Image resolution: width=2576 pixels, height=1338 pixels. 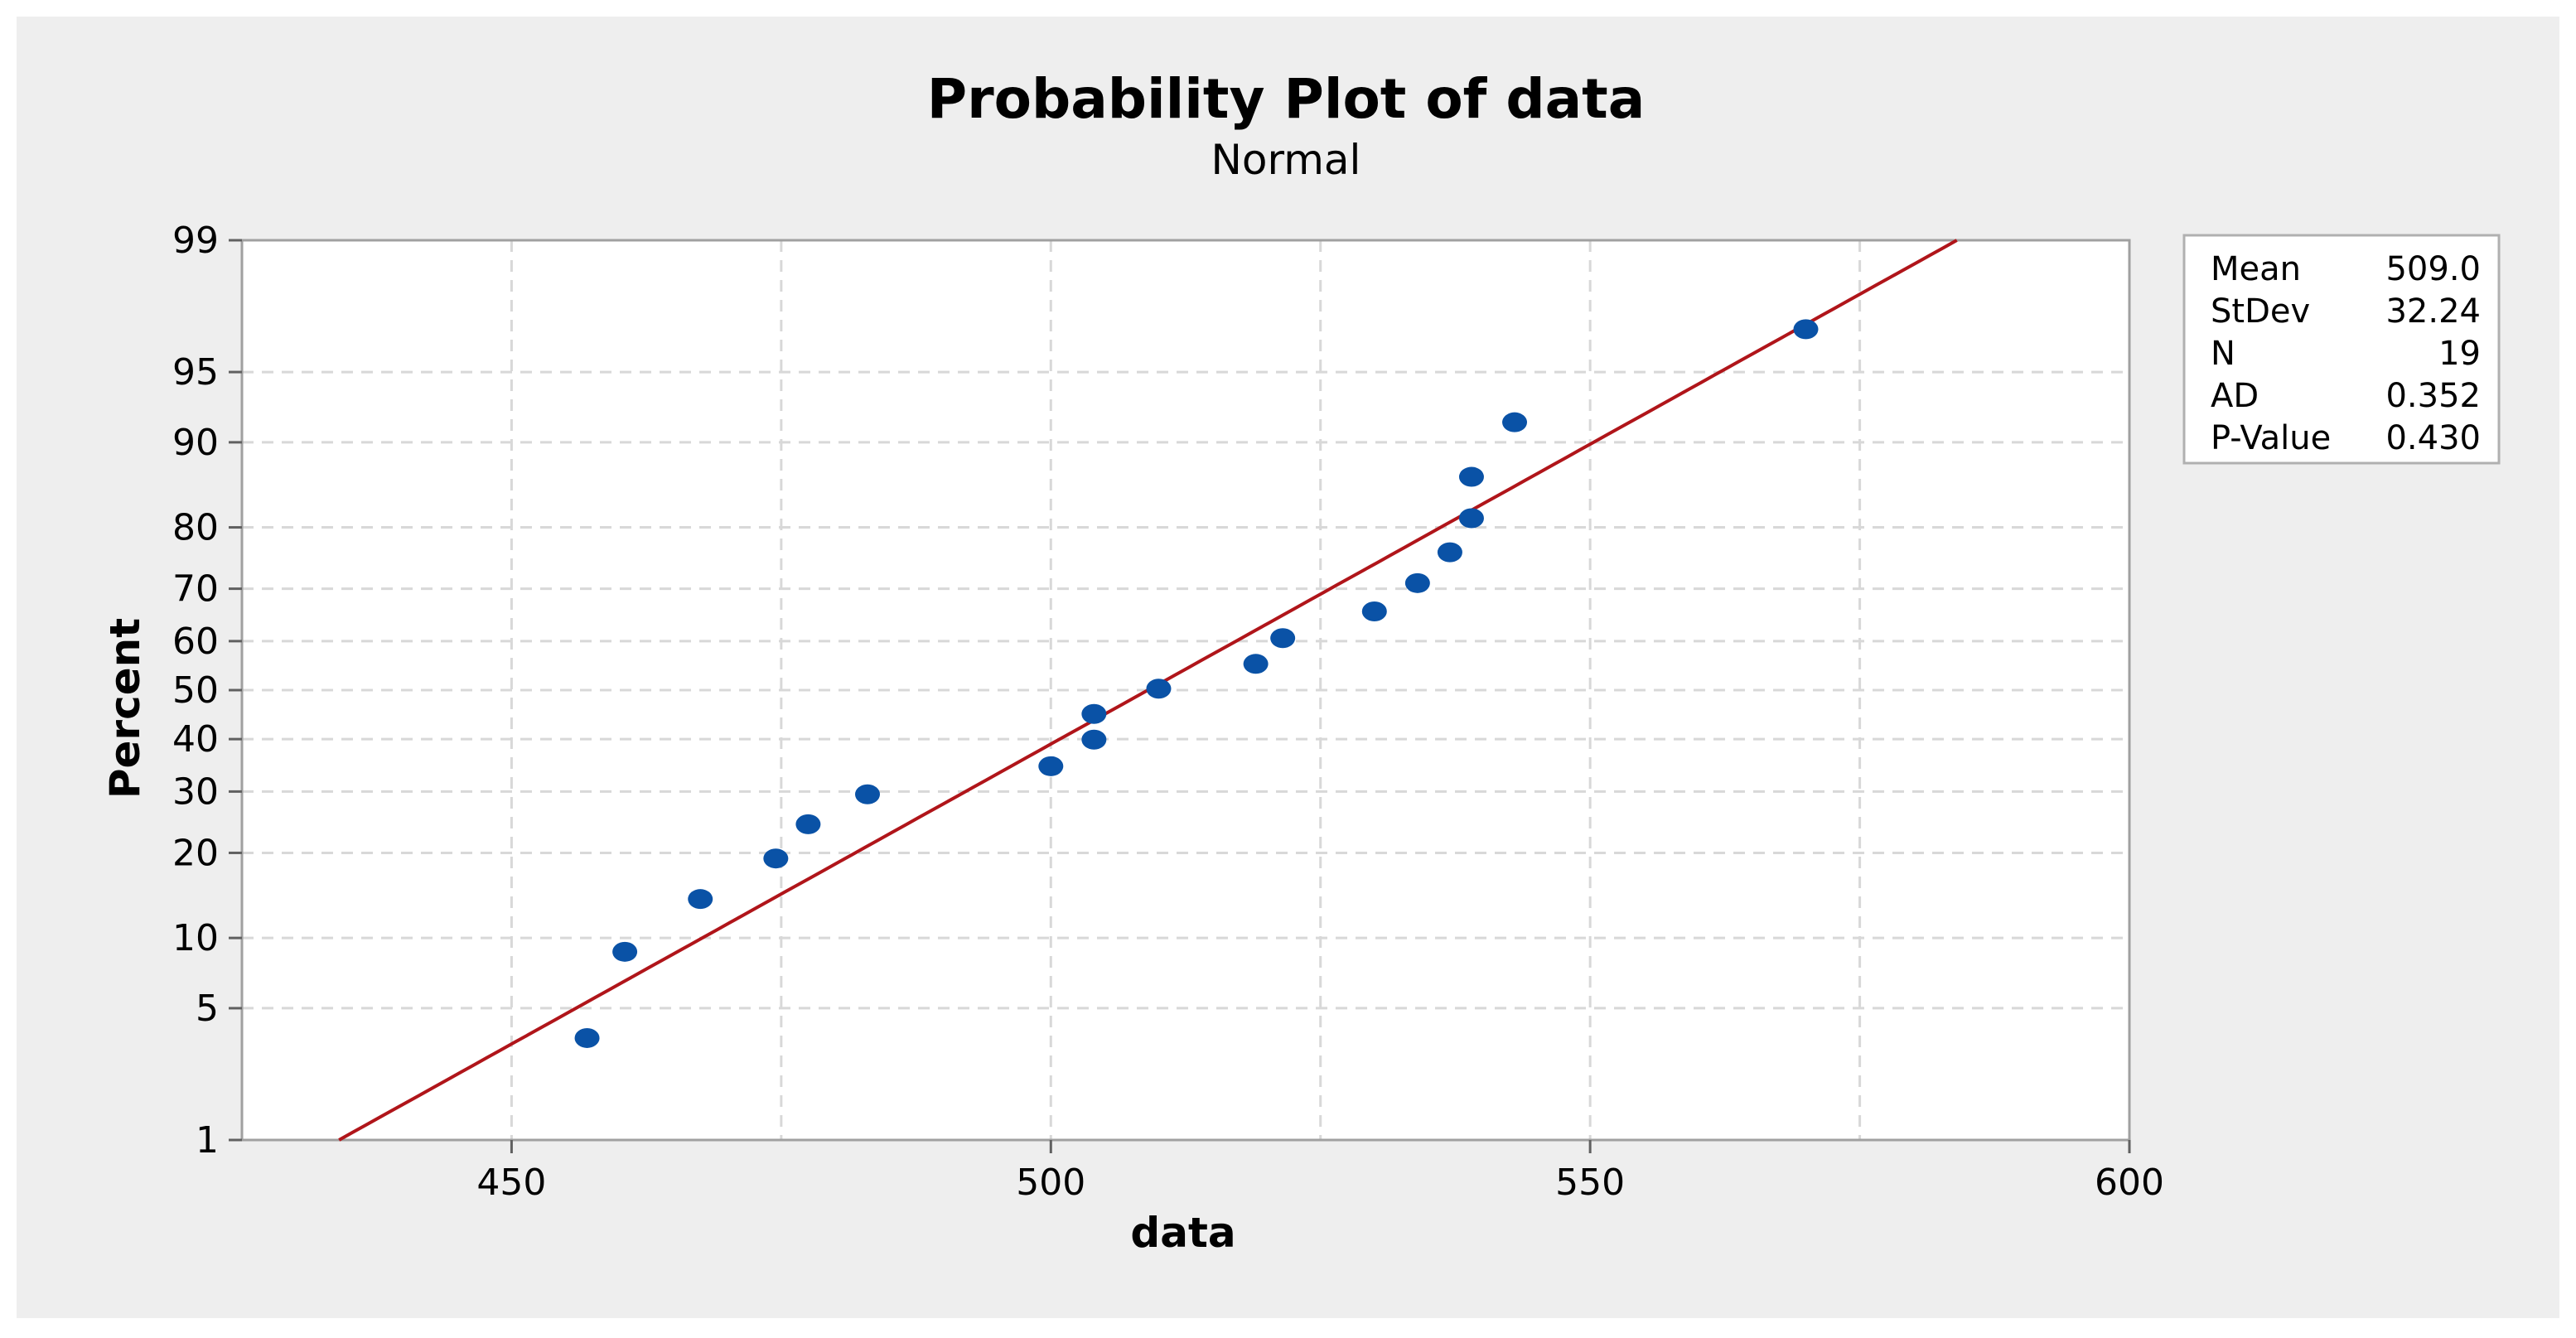 What do you see at coordinates (195, 589) in the screenshot?
I see `y-tick-label: 70` at bounding box center [195, 589].